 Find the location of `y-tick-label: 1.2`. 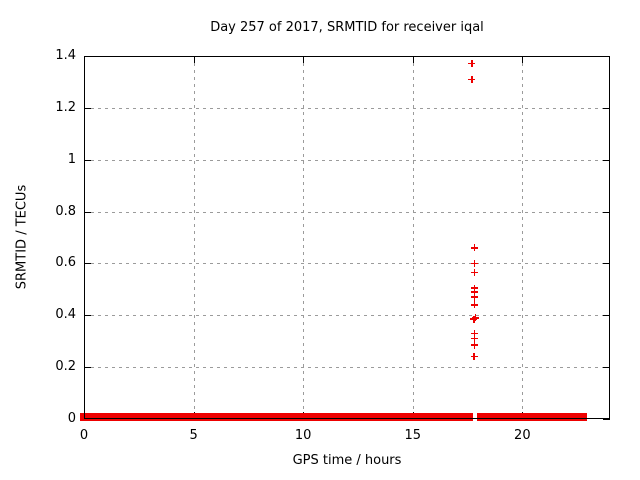

y-tick-label: 1.2 is located at coordinates (65, 107).